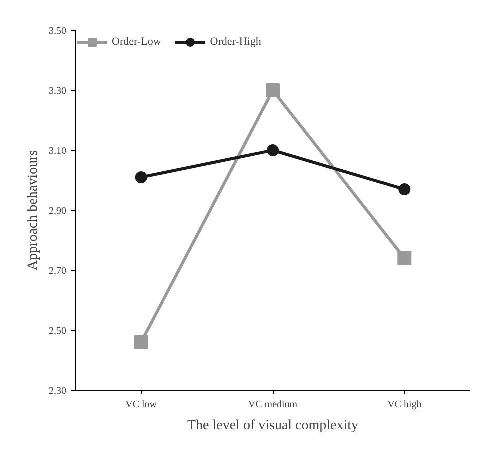 This screenshot has height=455, width=496. What do you see at coordinates (236, 42) in the screenshot?
I see `legend-label: Order-High` at bounding box center [236, 42].